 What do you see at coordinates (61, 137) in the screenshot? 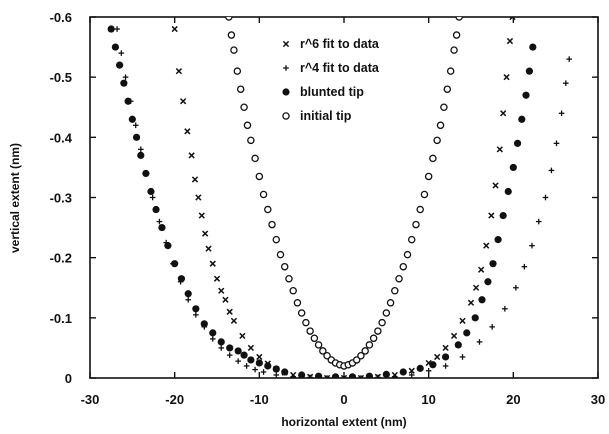
I see `y-tick-label: -0.4` at bounding box center [61, 137].